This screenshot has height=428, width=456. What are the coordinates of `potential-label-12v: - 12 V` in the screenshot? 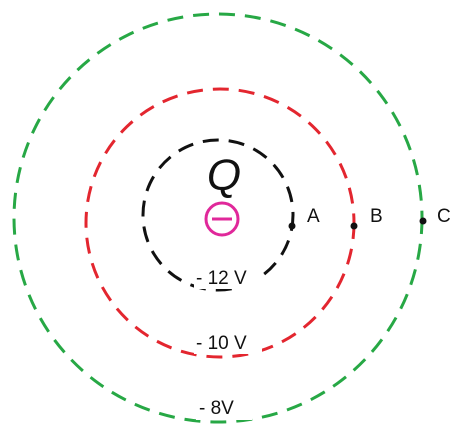 It's located at (221, 278).